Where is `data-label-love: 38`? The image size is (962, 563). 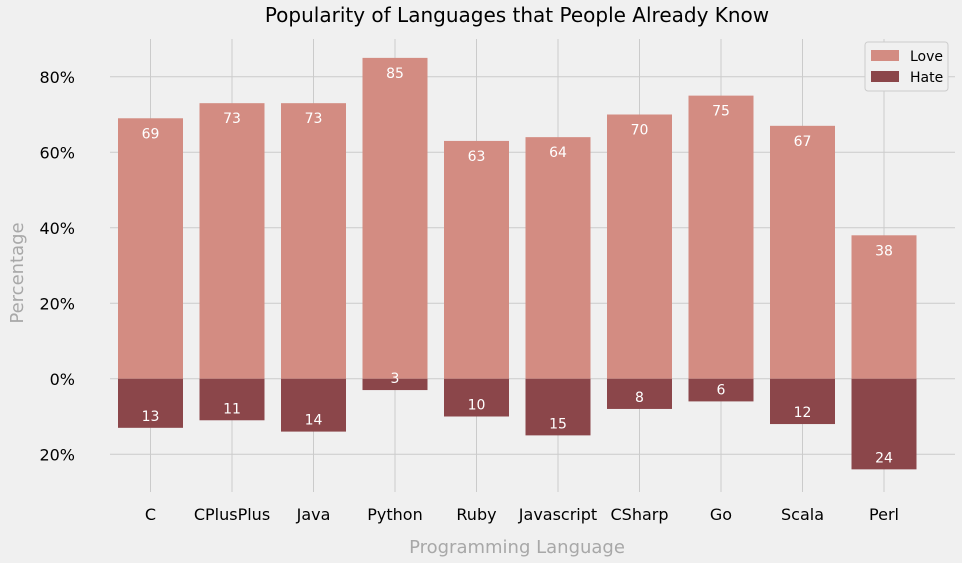 data-label-love: 38 is located at coordinates (884, 251).